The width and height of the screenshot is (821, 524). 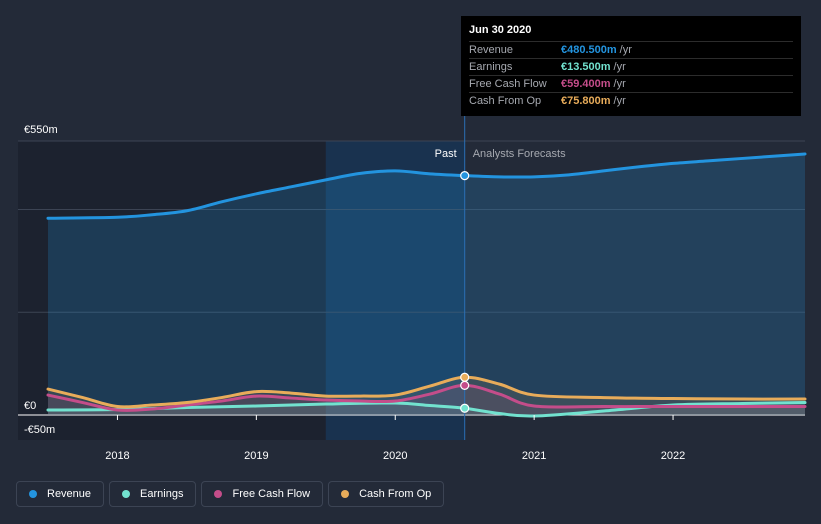 I want to click on highlight-markers, so click(x=465, y=292).